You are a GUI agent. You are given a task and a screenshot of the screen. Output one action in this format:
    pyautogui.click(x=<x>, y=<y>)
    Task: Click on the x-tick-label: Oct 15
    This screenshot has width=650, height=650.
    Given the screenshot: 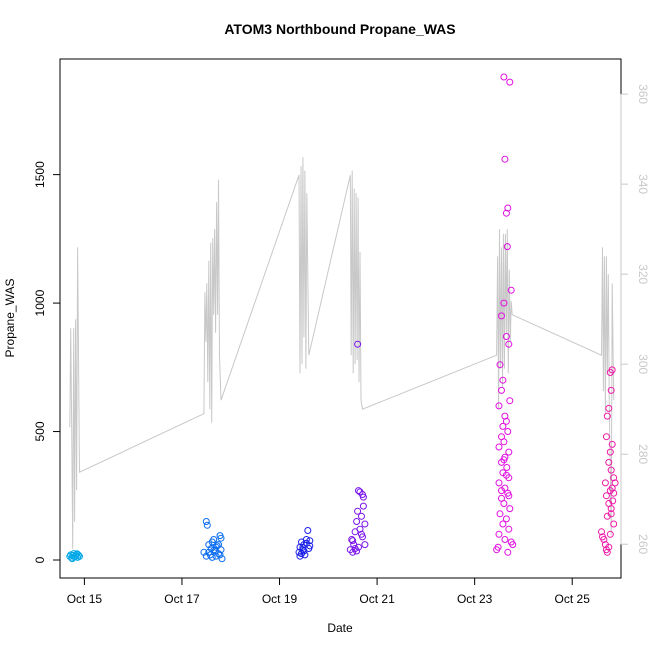 What is the action you would take?
    pyautogui.click(x=85, y=599)
    